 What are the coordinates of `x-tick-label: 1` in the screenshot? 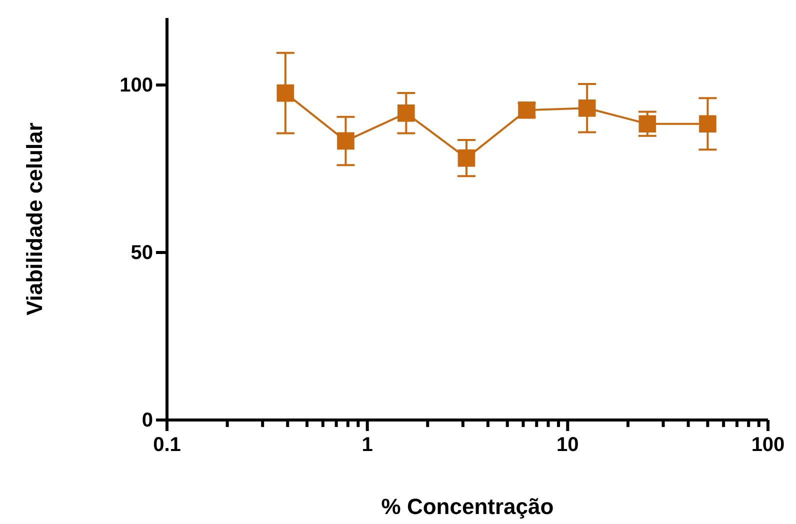 It's located at (367, 445).